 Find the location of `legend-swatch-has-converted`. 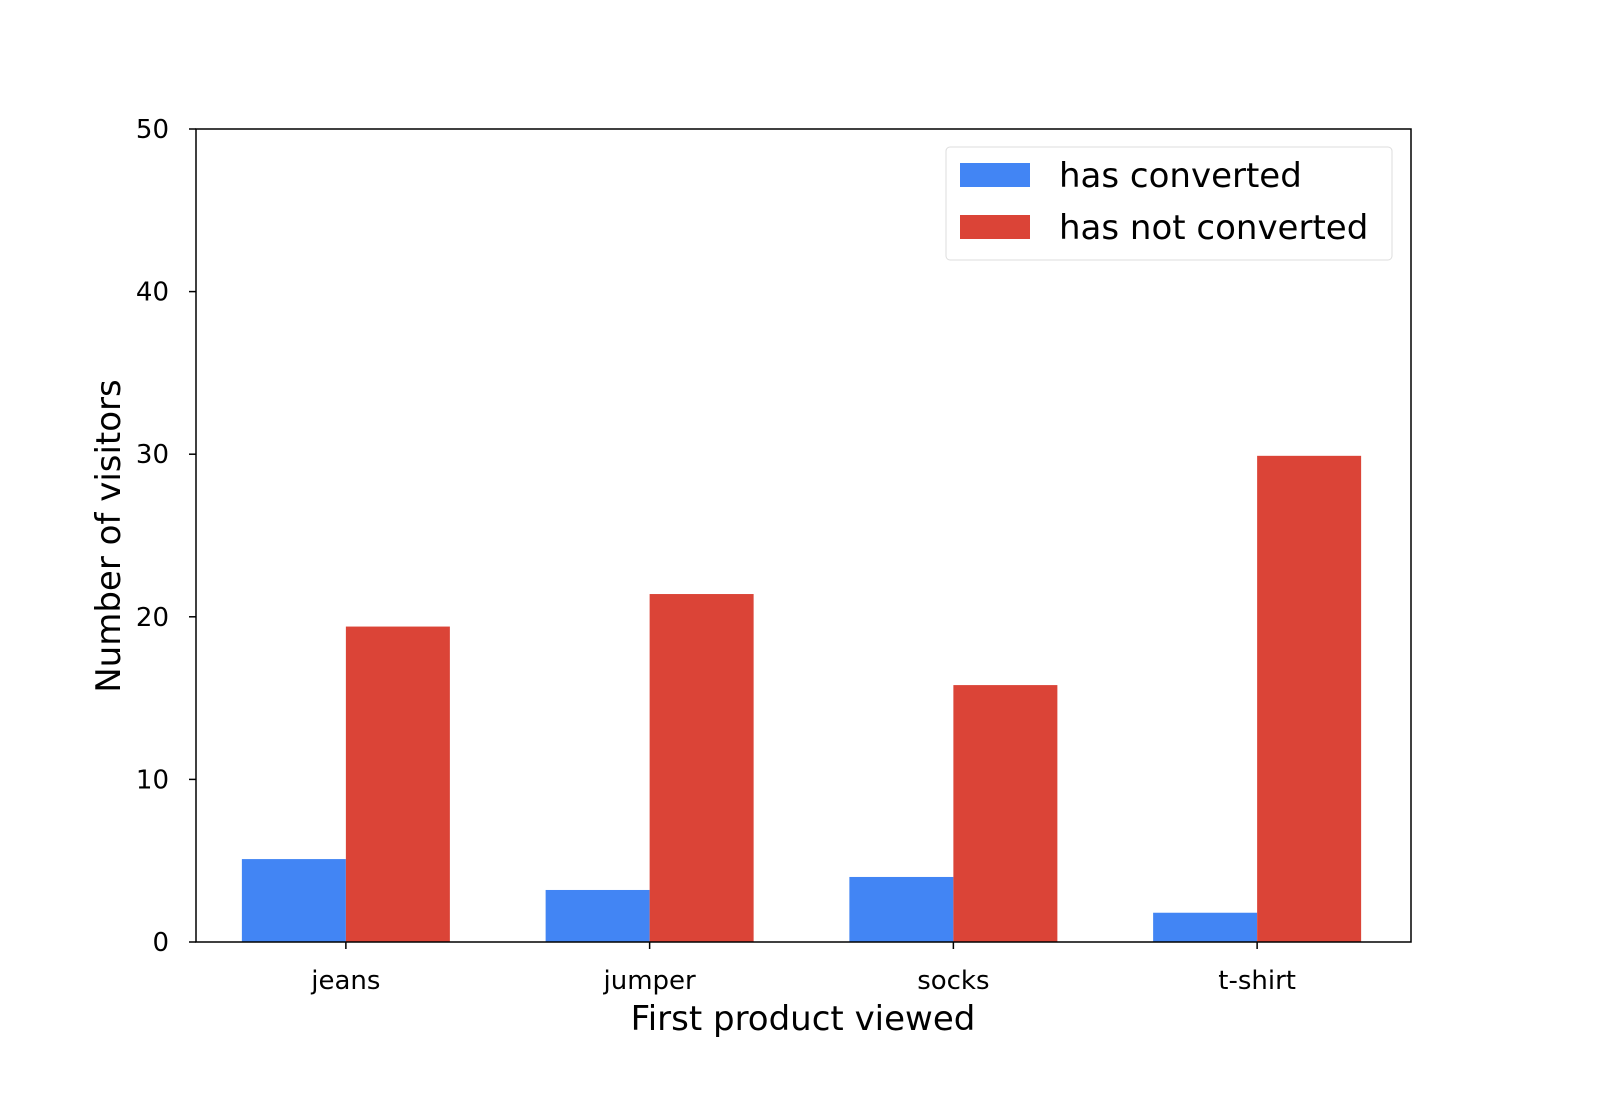

legend-swatch-has-converted is located at coordinates (995, 175).